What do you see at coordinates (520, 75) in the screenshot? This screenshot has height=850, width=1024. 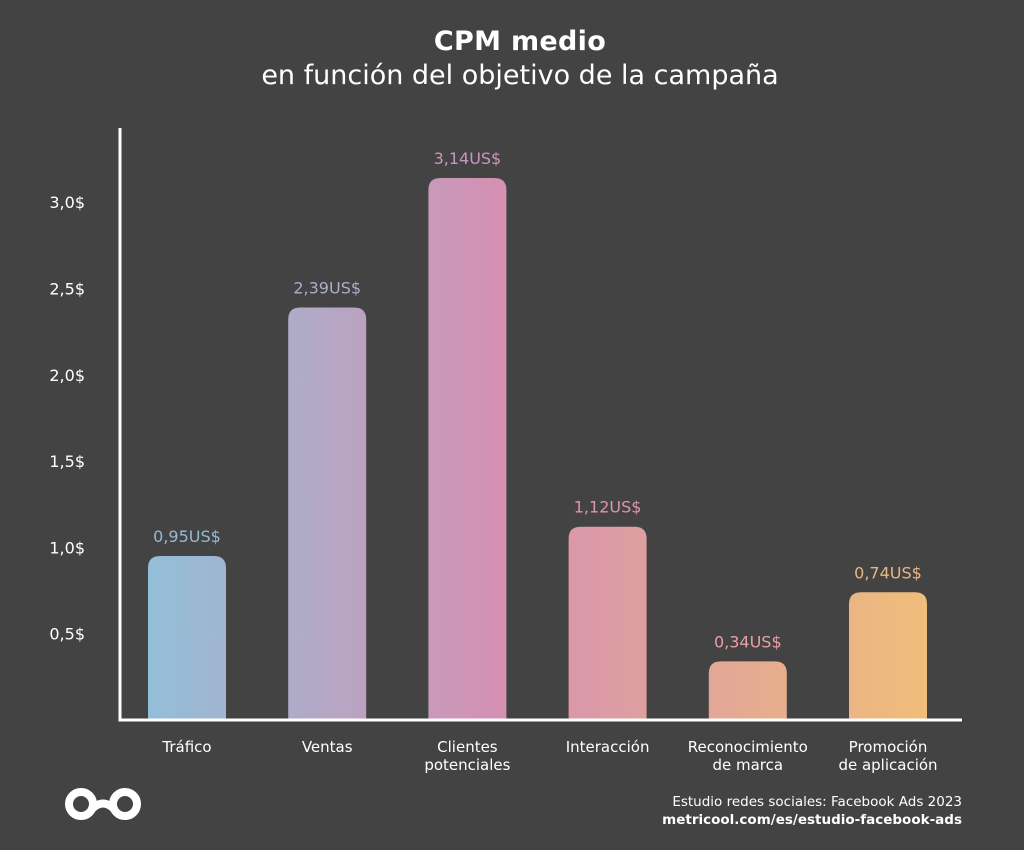 I see `chart-subtitle: en función del objetivo de la campaña` at bounding box center [520, 75].